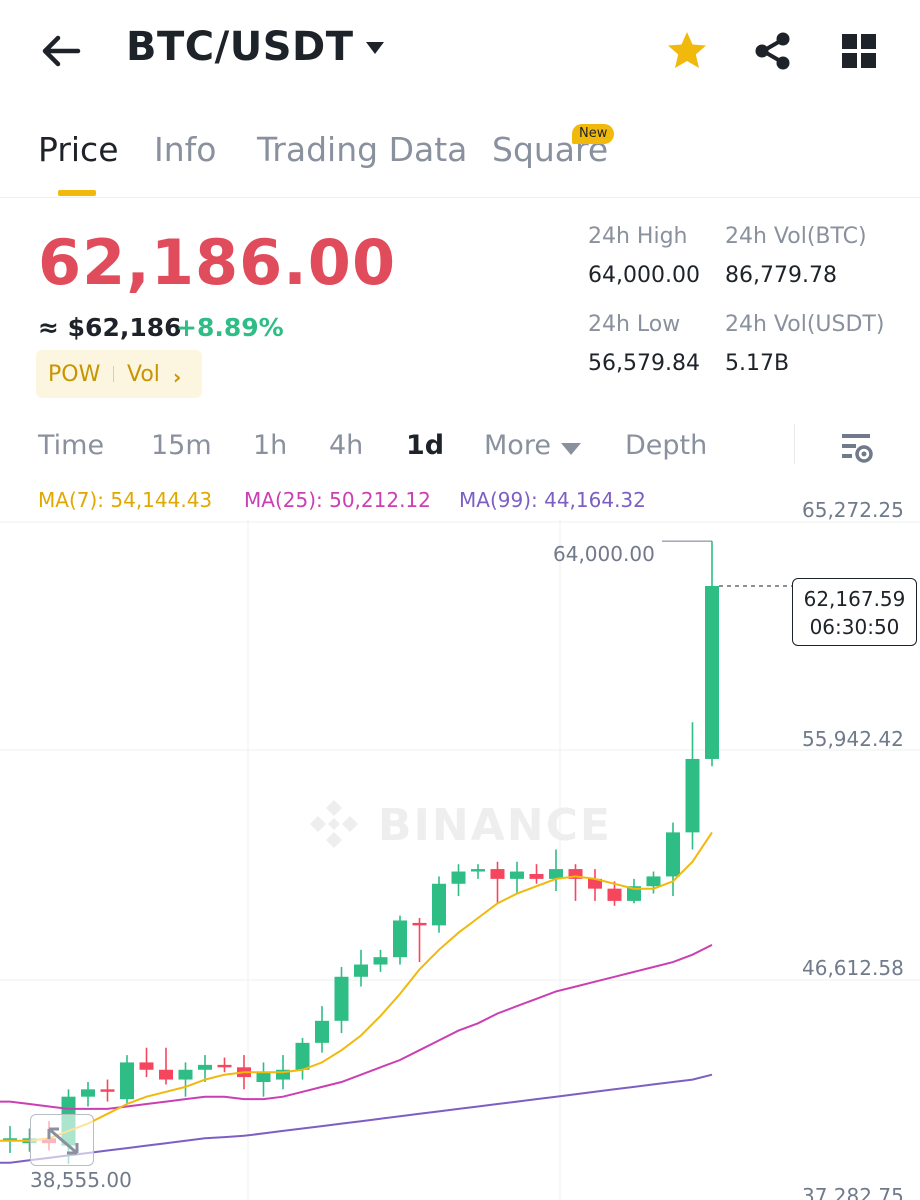 This screenshot has width=920, height=1200. I want to click on candle-countdown: 06:30:50, so click(854, 627).